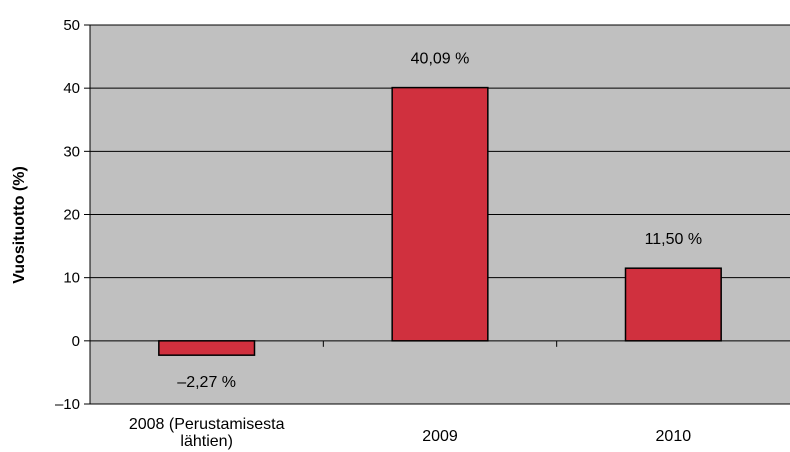  What do you see at coordinates (440, 59) in the screenshot?
I see `data-label-1: 40,09 %` at bounding box center [440, 59].